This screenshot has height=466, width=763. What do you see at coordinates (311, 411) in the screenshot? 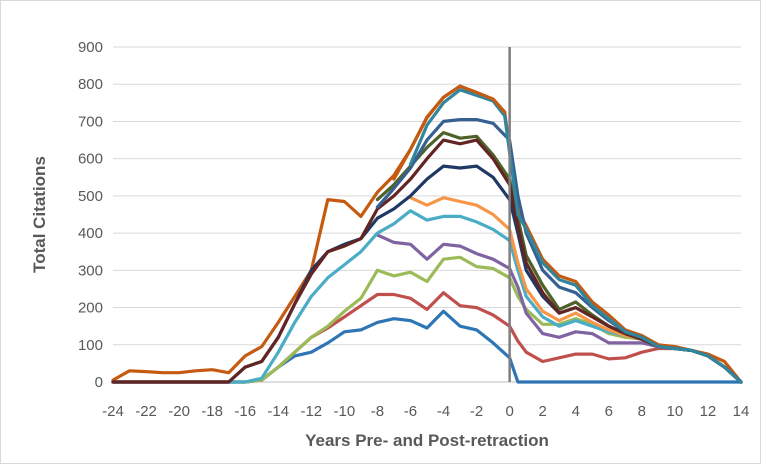
I see `x-tick-label: -12` at bounding box center [311, 411].